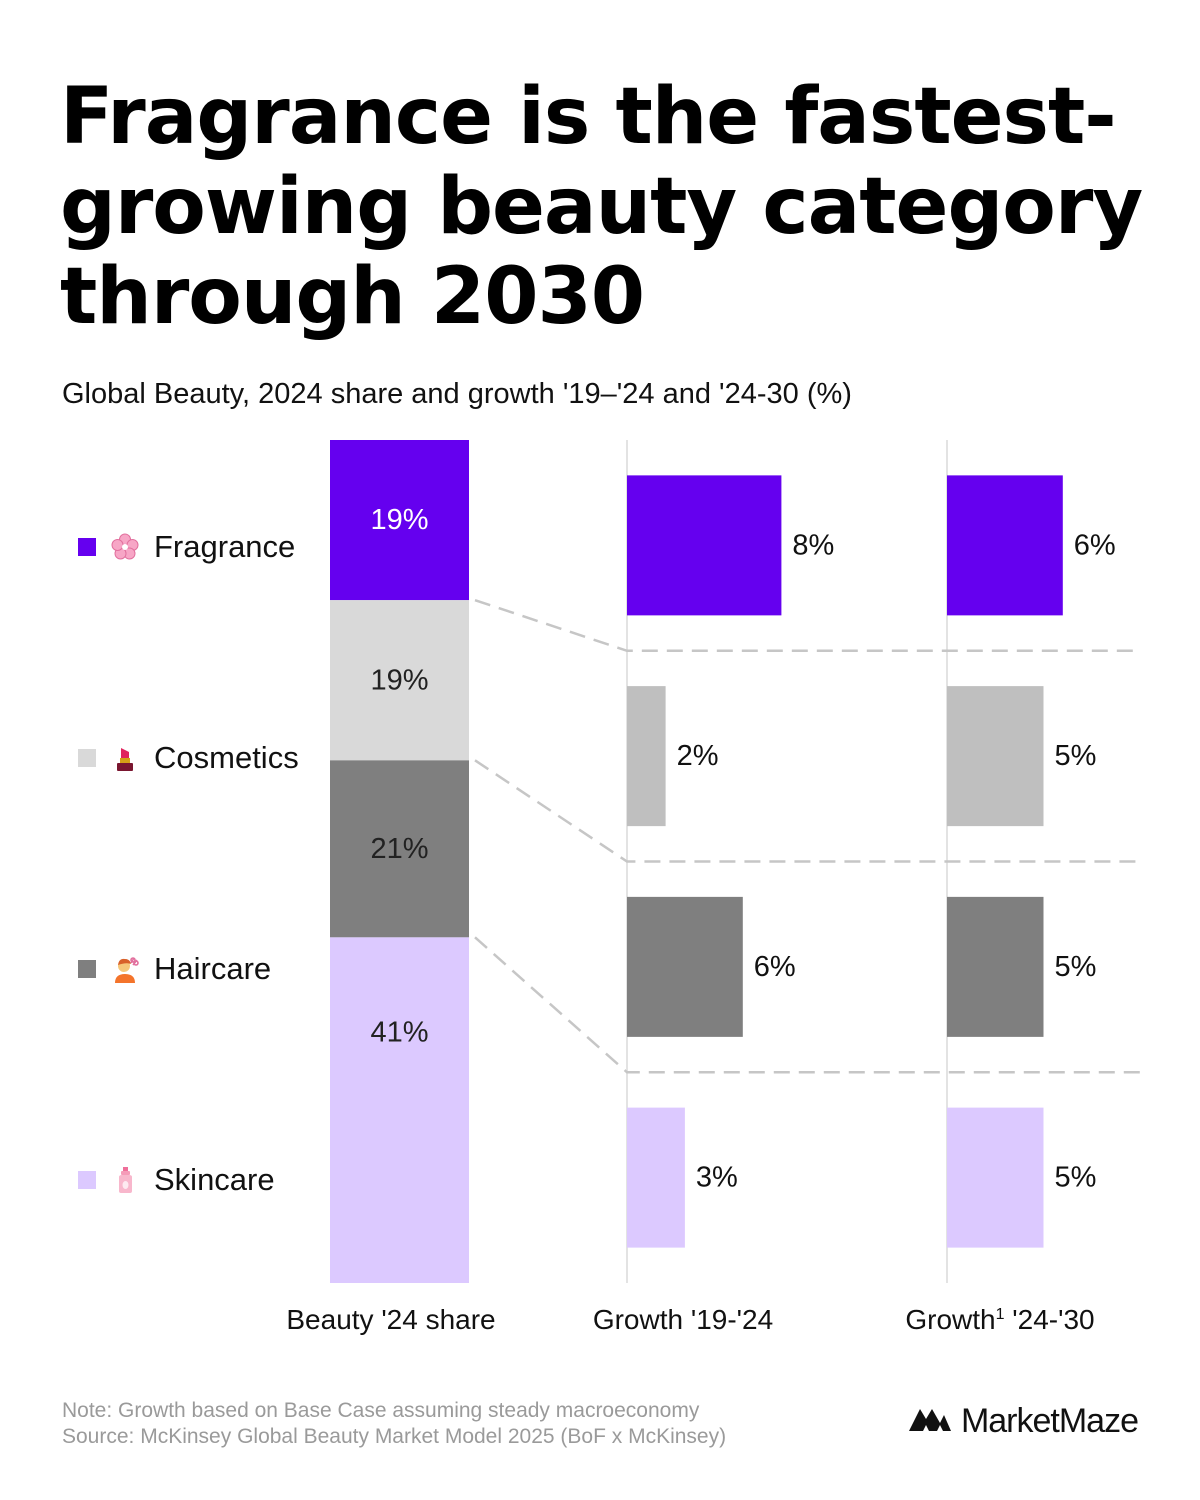  I want to click on growth-24-30-bar-haircare, so click(995, 966).